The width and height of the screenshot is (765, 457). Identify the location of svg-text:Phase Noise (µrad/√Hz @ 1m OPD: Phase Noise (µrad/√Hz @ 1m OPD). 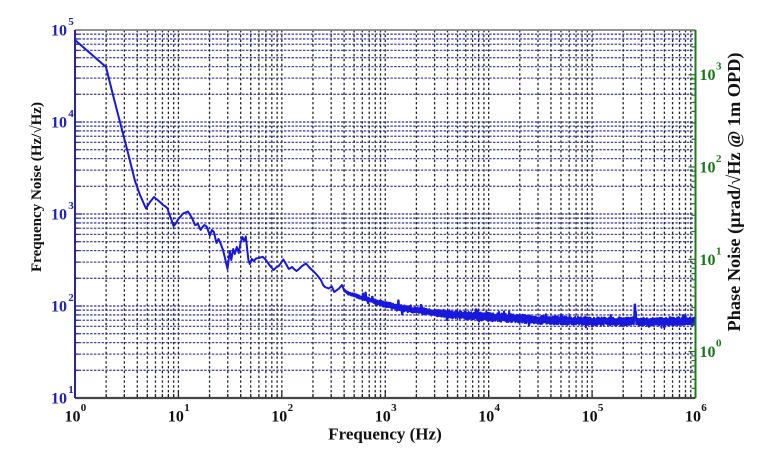
(734, 192).